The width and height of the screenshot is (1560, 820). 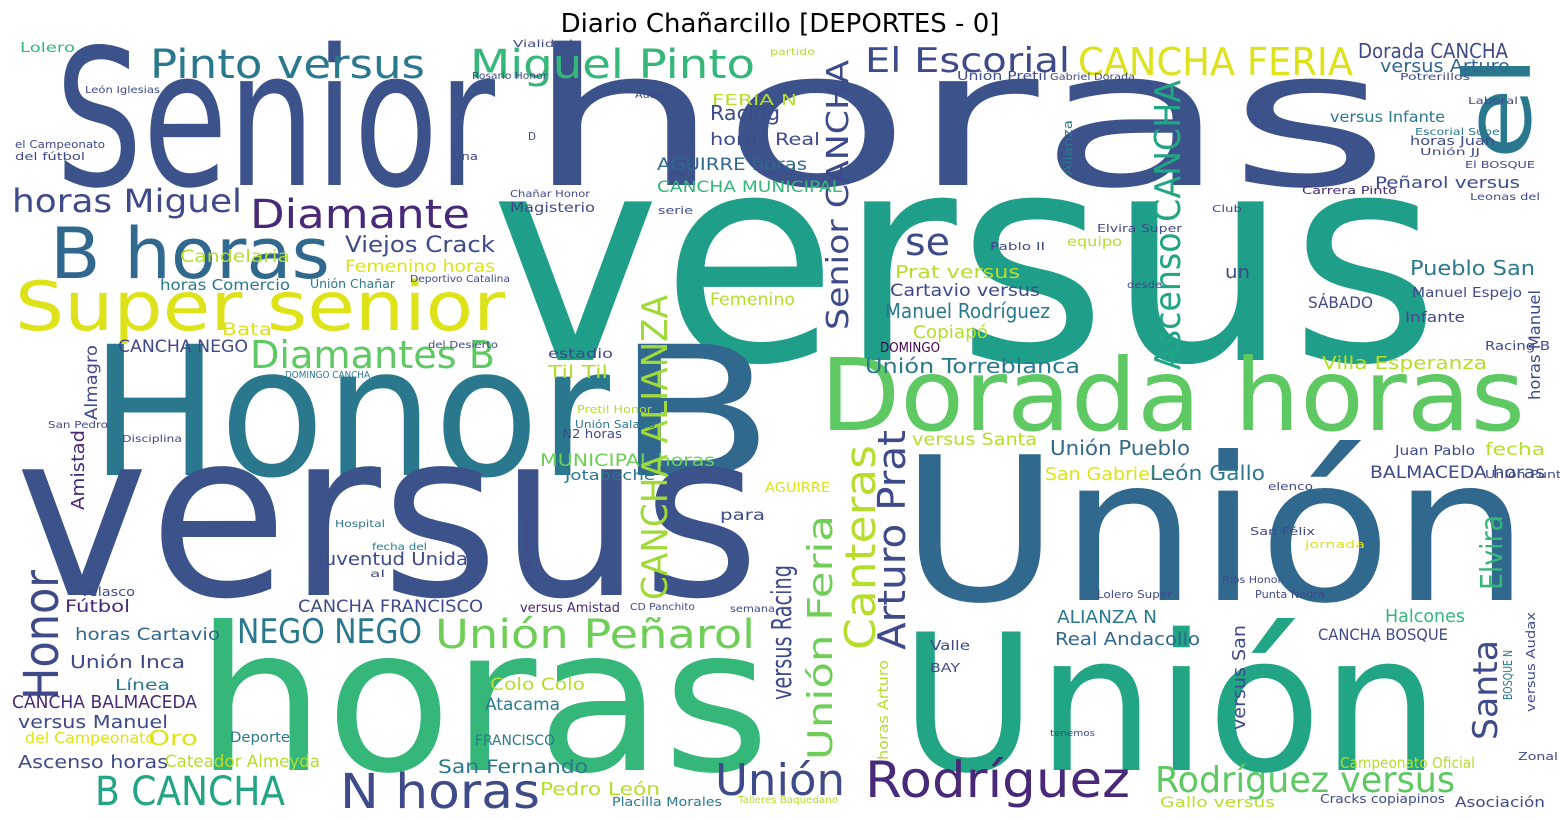 I want to click on word: Audax, so click(x=652, y=95).